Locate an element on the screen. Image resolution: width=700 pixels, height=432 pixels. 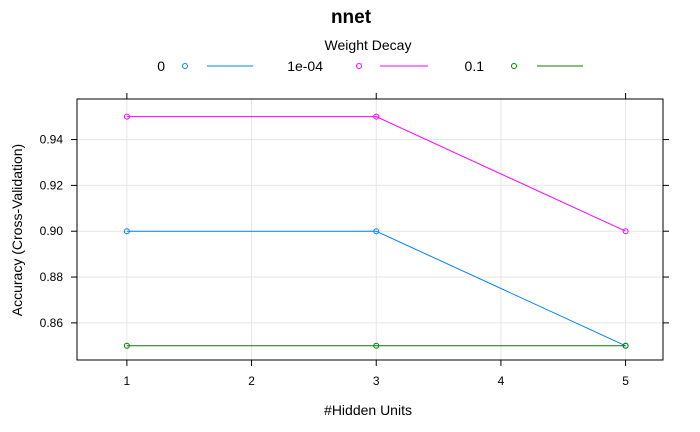
legend-label: 0.1 is located at coordinates (475, 66).